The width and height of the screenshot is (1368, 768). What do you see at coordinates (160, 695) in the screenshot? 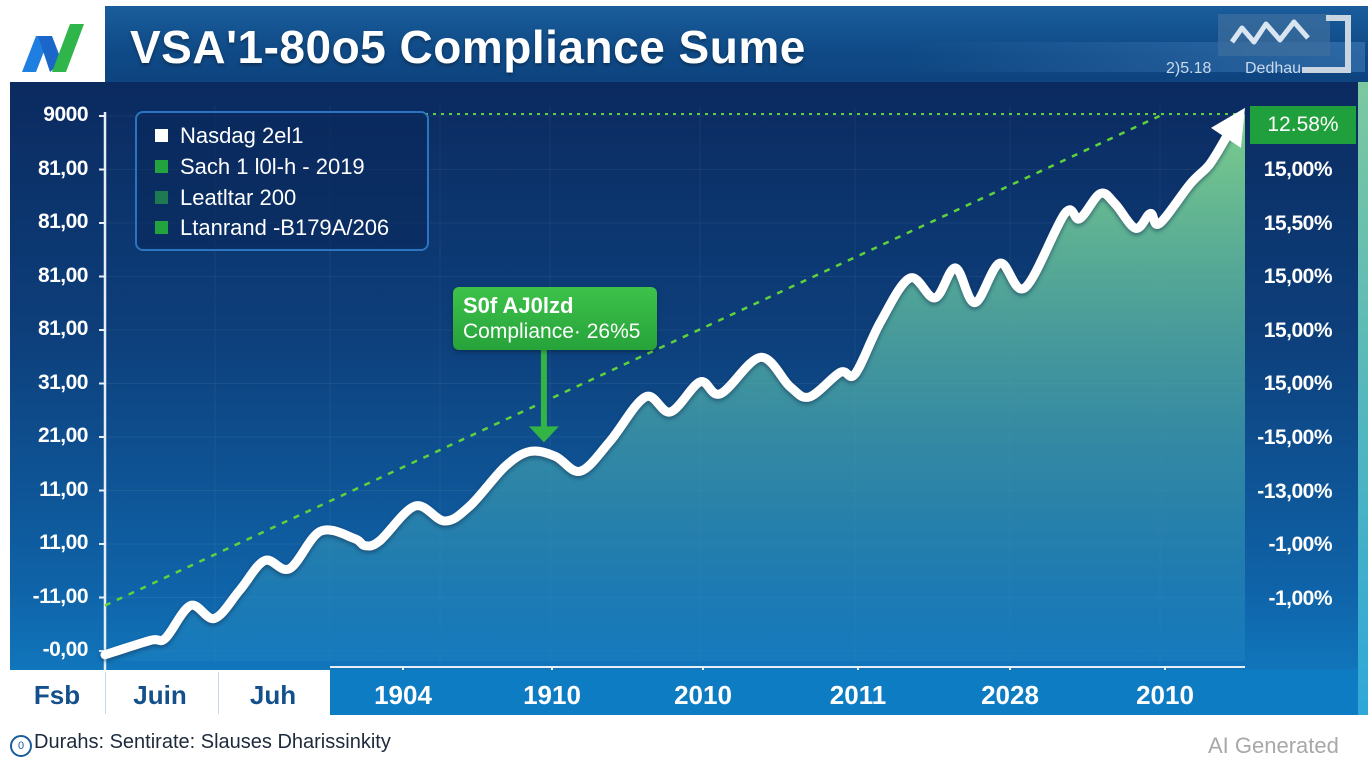
I see `x-tick-label: Juin` at bounding box center [160, 695].